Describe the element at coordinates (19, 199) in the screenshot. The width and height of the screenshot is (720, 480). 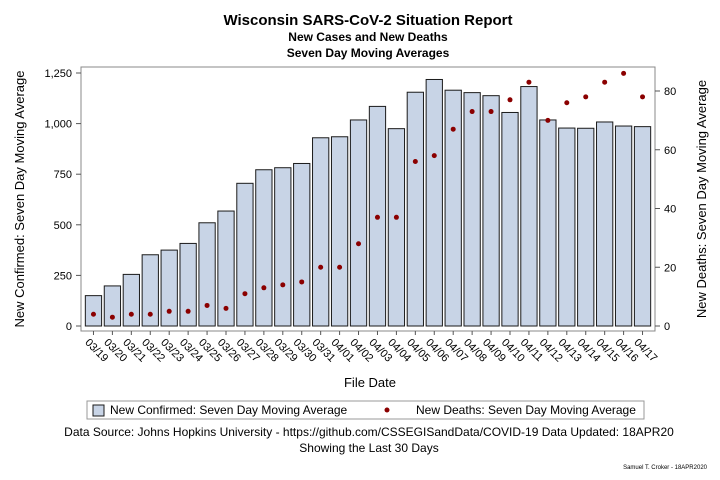
I see `y-axis-label-left: New Confirmed: Seven Day Moving Average` at that location.